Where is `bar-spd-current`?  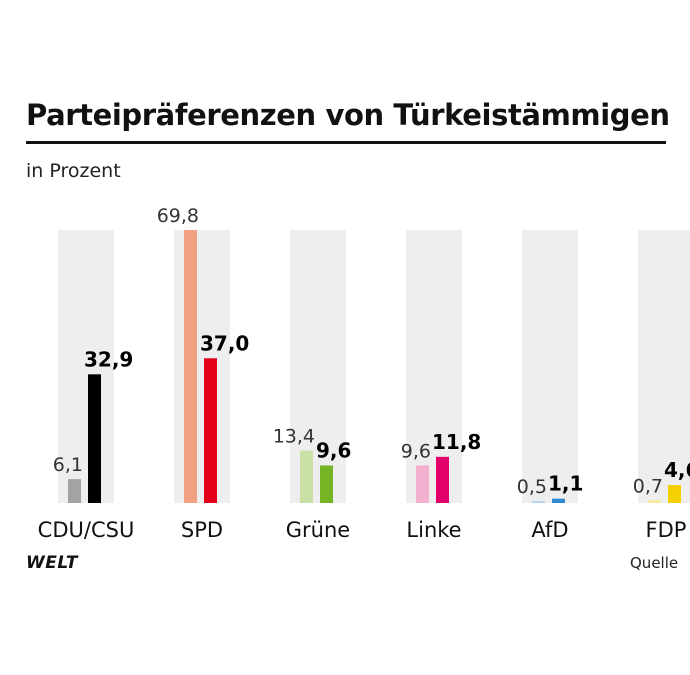
bar-spd-current is located at coordinates (210, 430).